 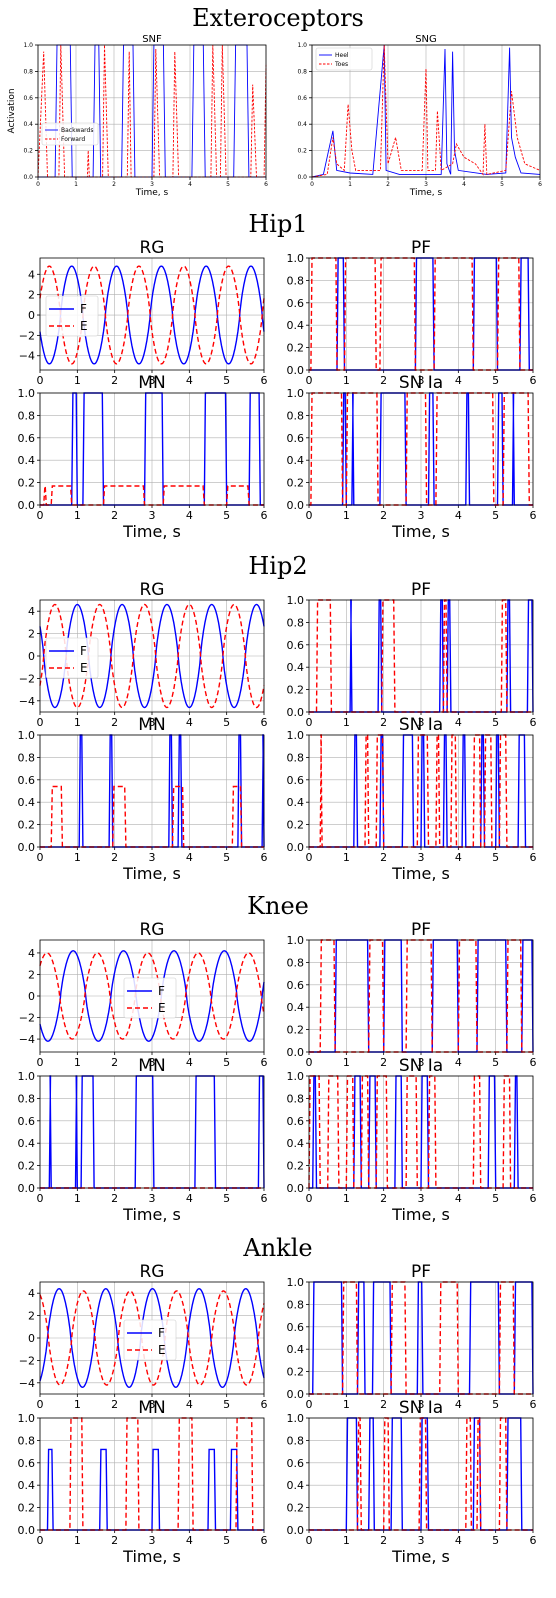 I want to click on legend-label: Toes, so click(x=341, y=64).